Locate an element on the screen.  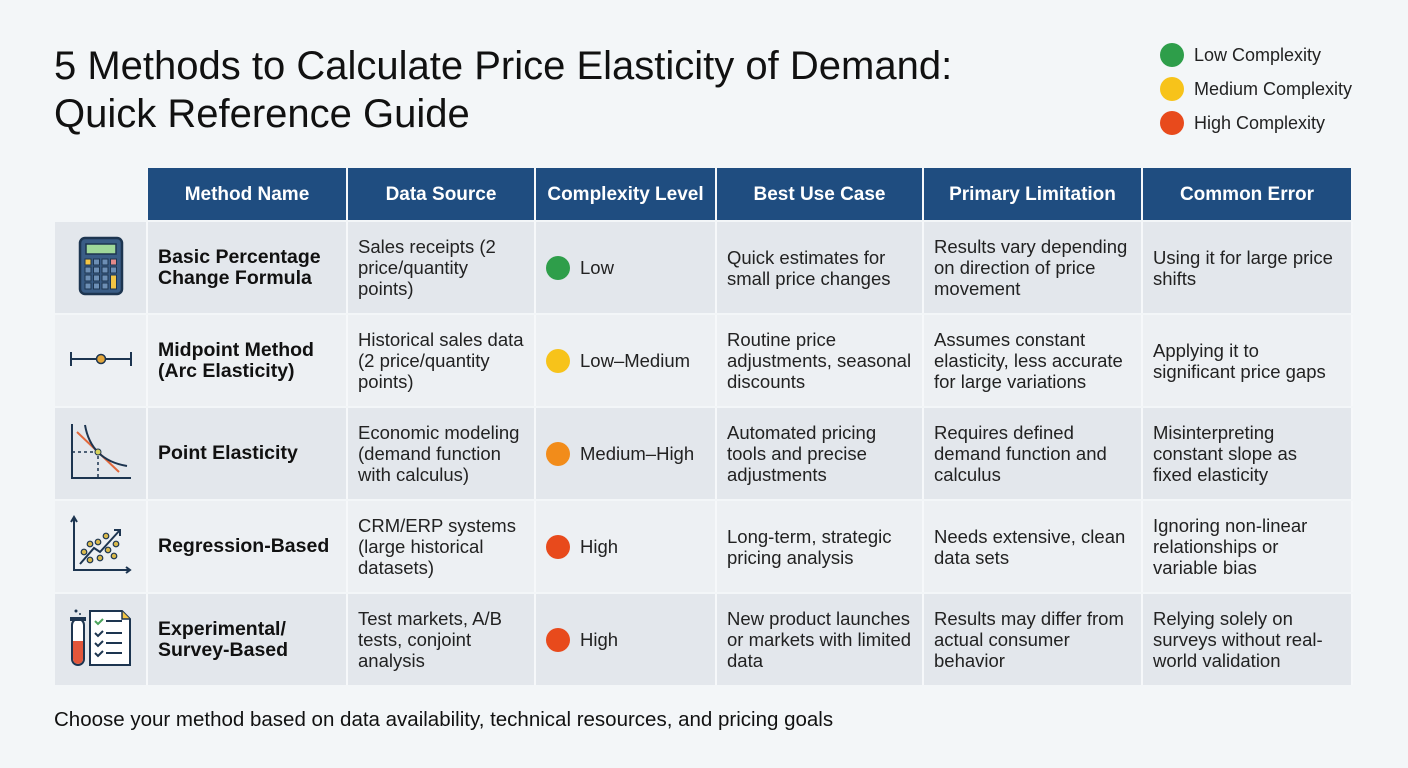
best-use-case-cell: Quick estimates for small price changes is located at coordinates (820, 267).